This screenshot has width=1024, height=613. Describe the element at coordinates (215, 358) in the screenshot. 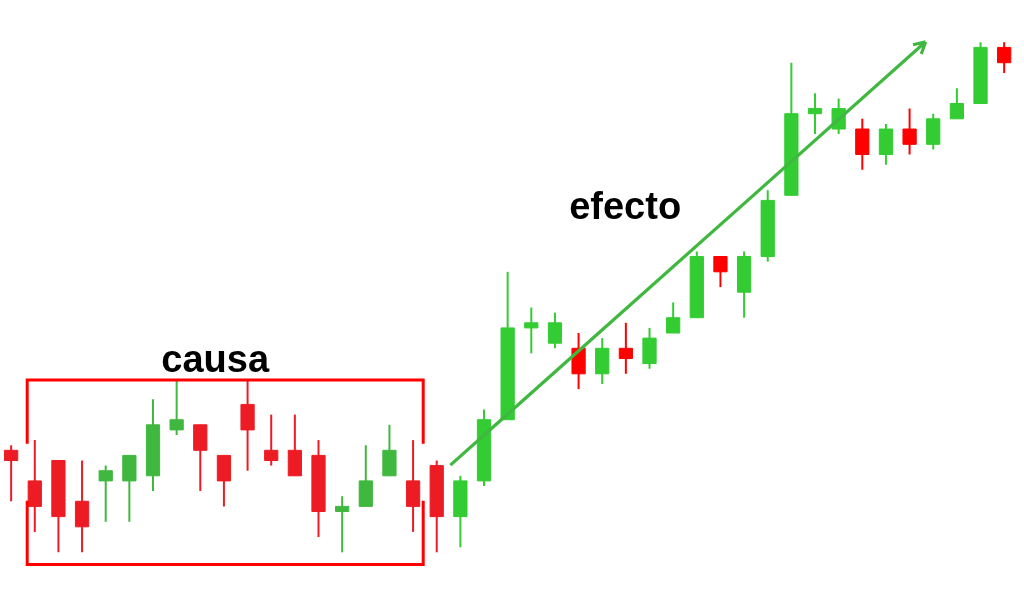

I see `annotation: causa` at that location.